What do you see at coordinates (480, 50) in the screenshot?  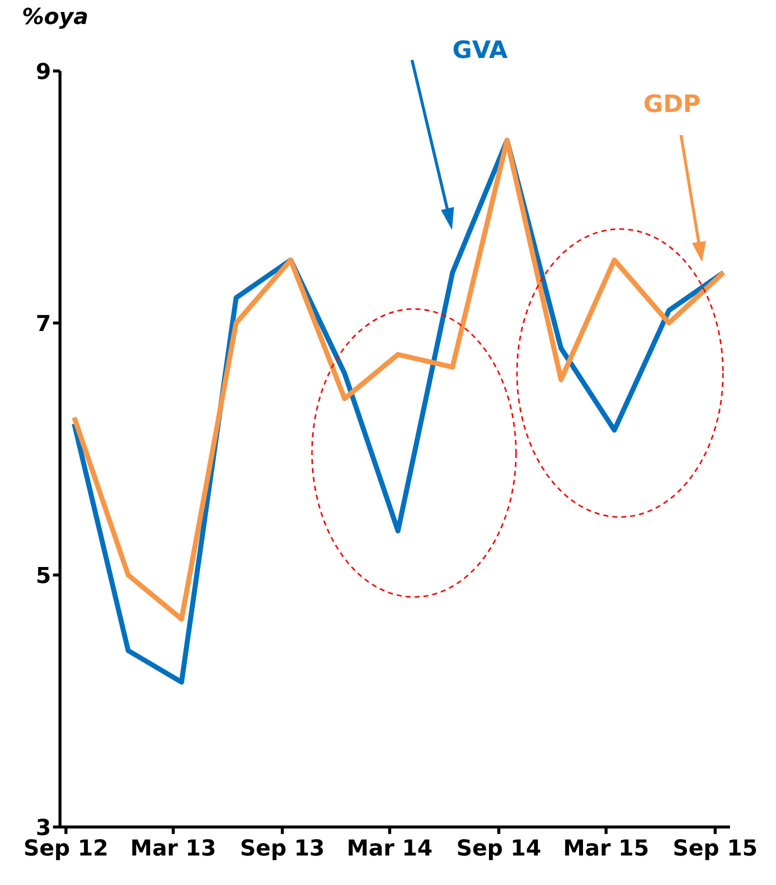 I see `text: GVA` at bounding box center [480, 50].